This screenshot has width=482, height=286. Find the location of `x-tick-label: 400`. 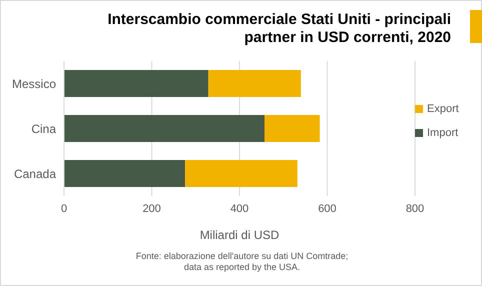

x-tick-label: 400 is located at coordinates (239, 208).